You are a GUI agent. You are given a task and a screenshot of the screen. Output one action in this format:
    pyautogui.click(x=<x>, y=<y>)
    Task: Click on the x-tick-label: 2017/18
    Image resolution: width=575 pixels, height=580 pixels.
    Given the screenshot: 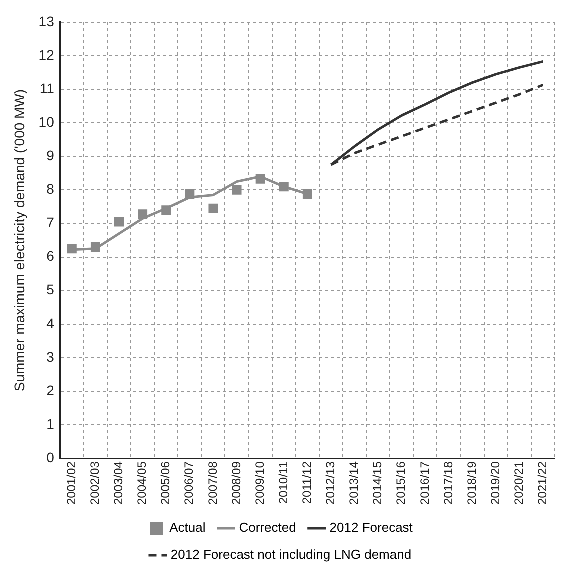 What is the action you would take?
    pyautogui.click(x=448, y=483)
    